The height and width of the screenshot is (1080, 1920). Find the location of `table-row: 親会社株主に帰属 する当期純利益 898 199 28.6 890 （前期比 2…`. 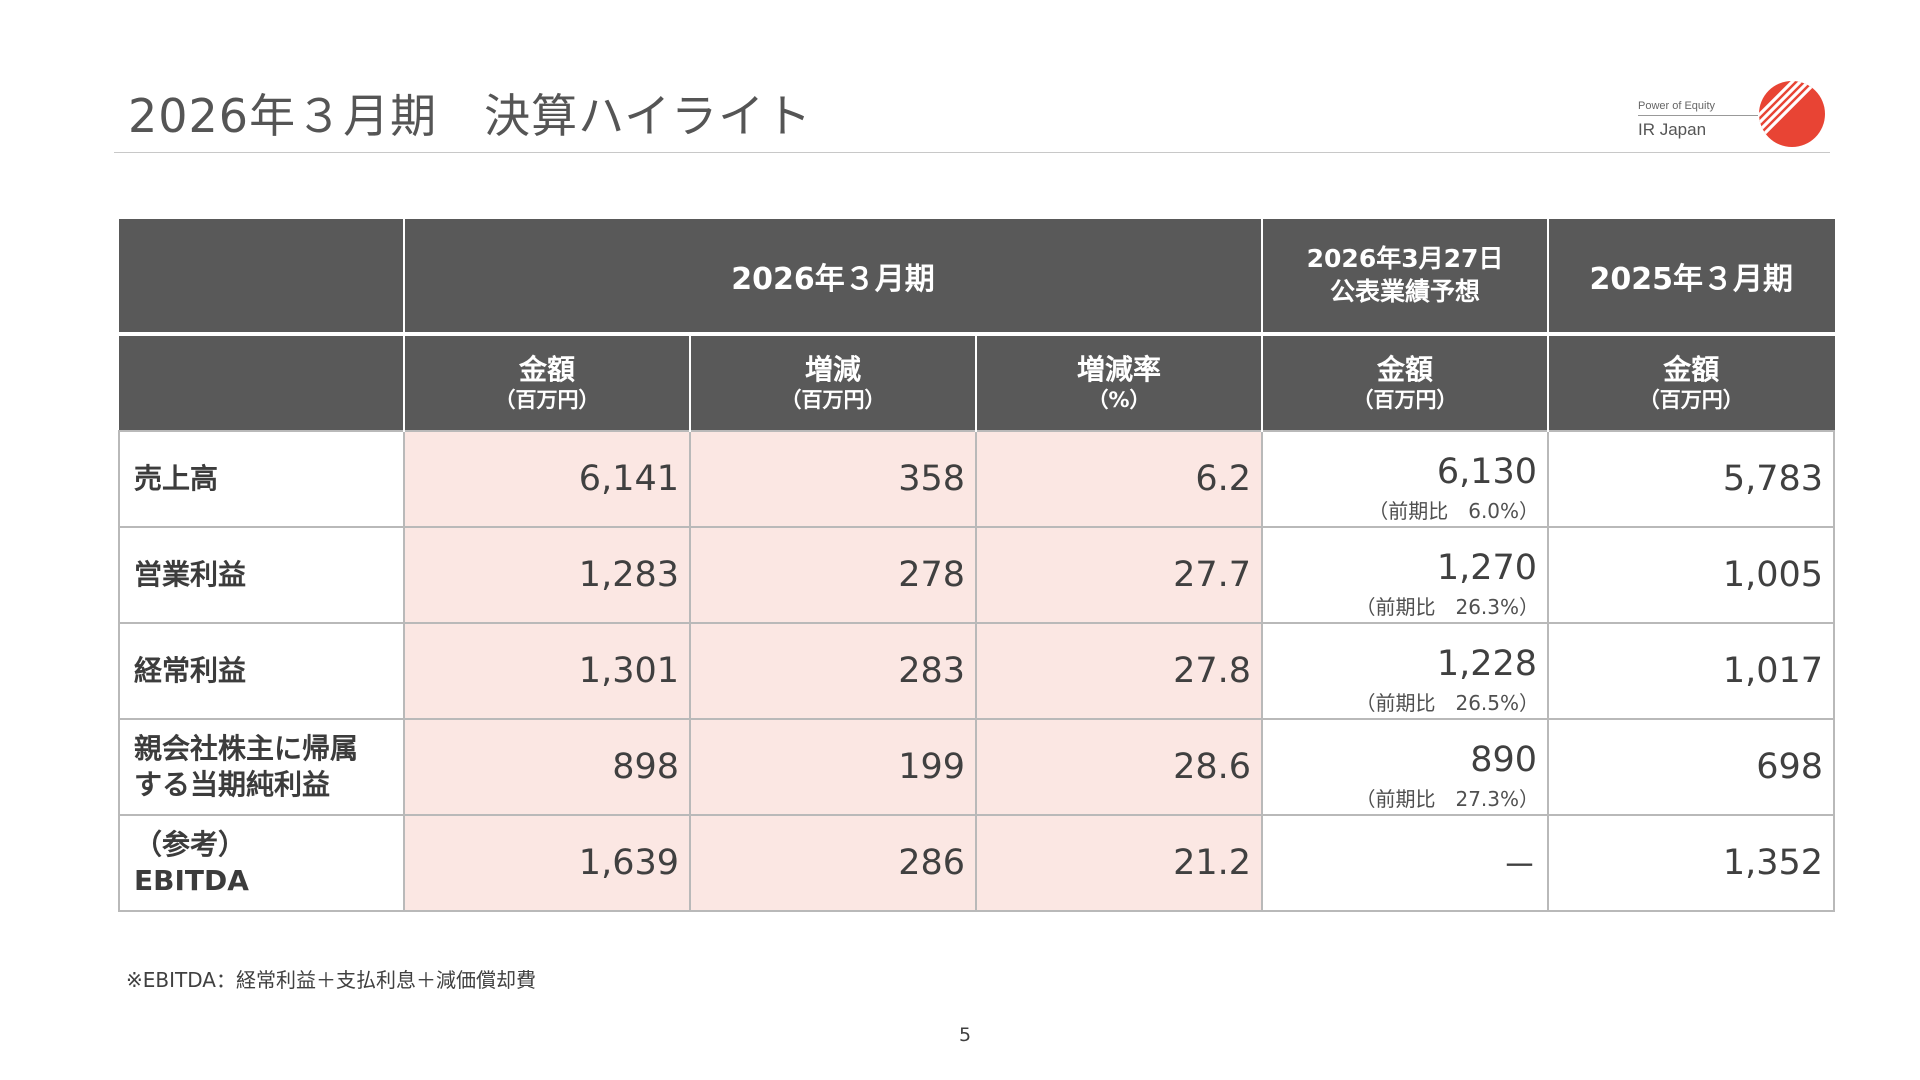

table-row: 親会社株主に帰属 する当期純利益 898 199 28.6 890 （前期比 2… is located at coordinates (977, 767).